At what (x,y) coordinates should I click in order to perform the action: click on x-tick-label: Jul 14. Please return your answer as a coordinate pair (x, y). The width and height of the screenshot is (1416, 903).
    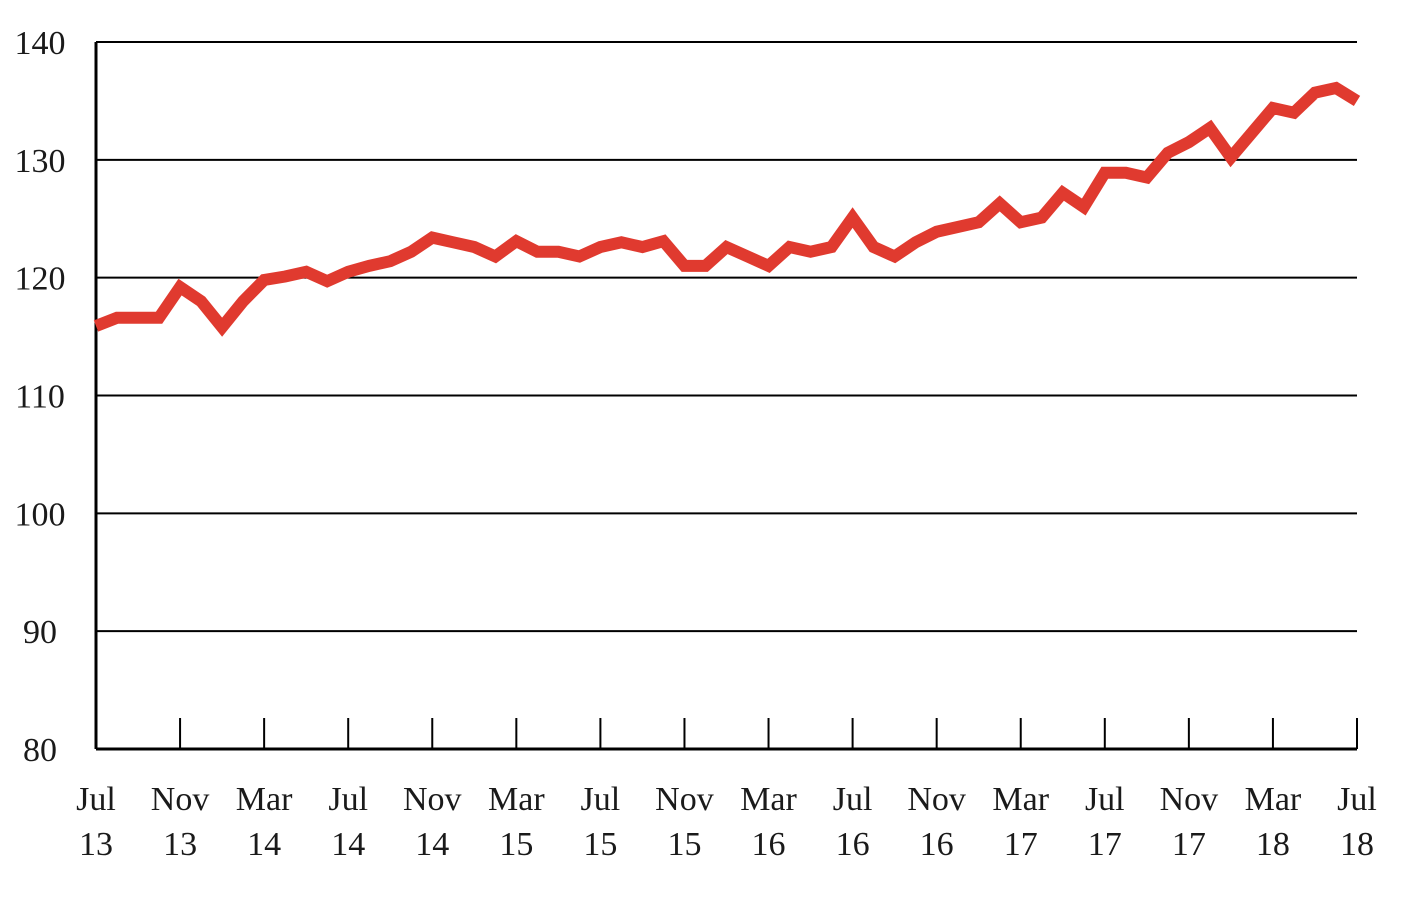
    Looking at the image, I should click on (348, 822).